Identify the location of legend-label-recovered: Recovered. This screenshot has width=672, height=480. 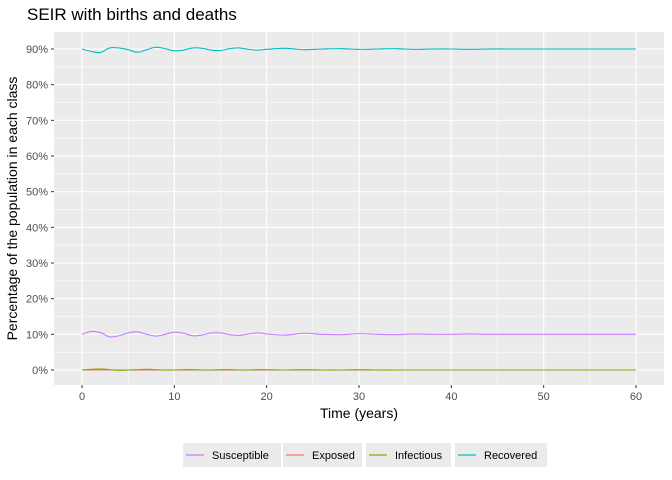
(510, 456).